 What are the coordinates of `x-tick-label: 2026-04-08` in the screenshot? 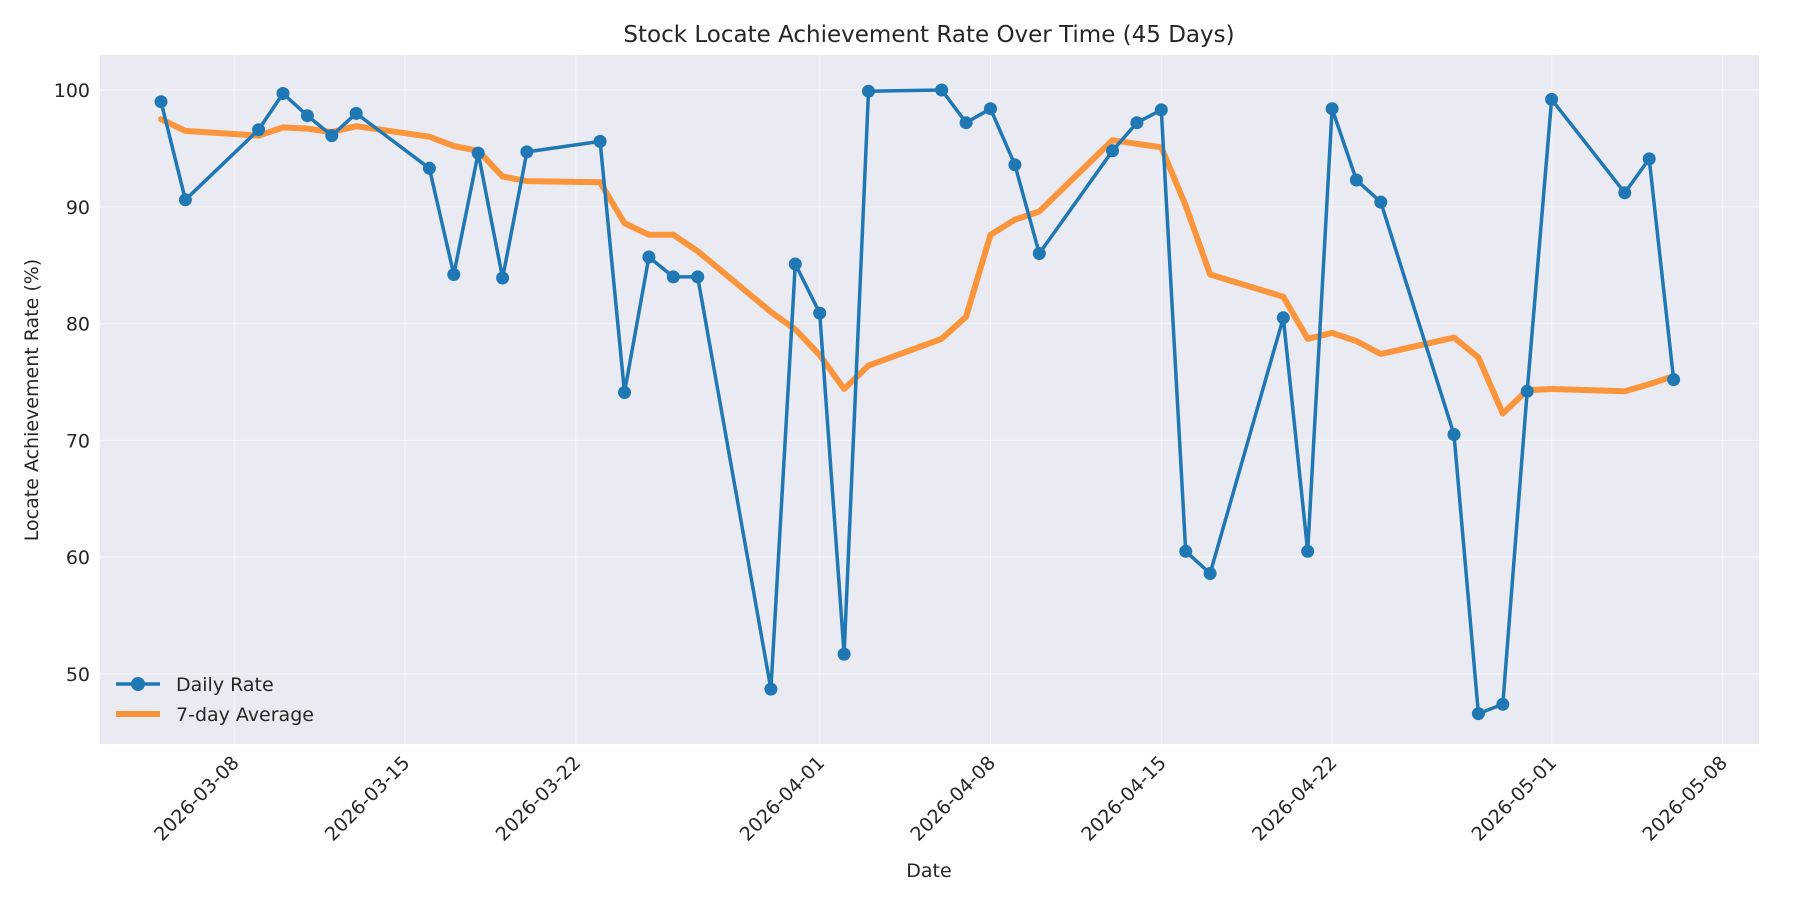 It's located at (953, 799).